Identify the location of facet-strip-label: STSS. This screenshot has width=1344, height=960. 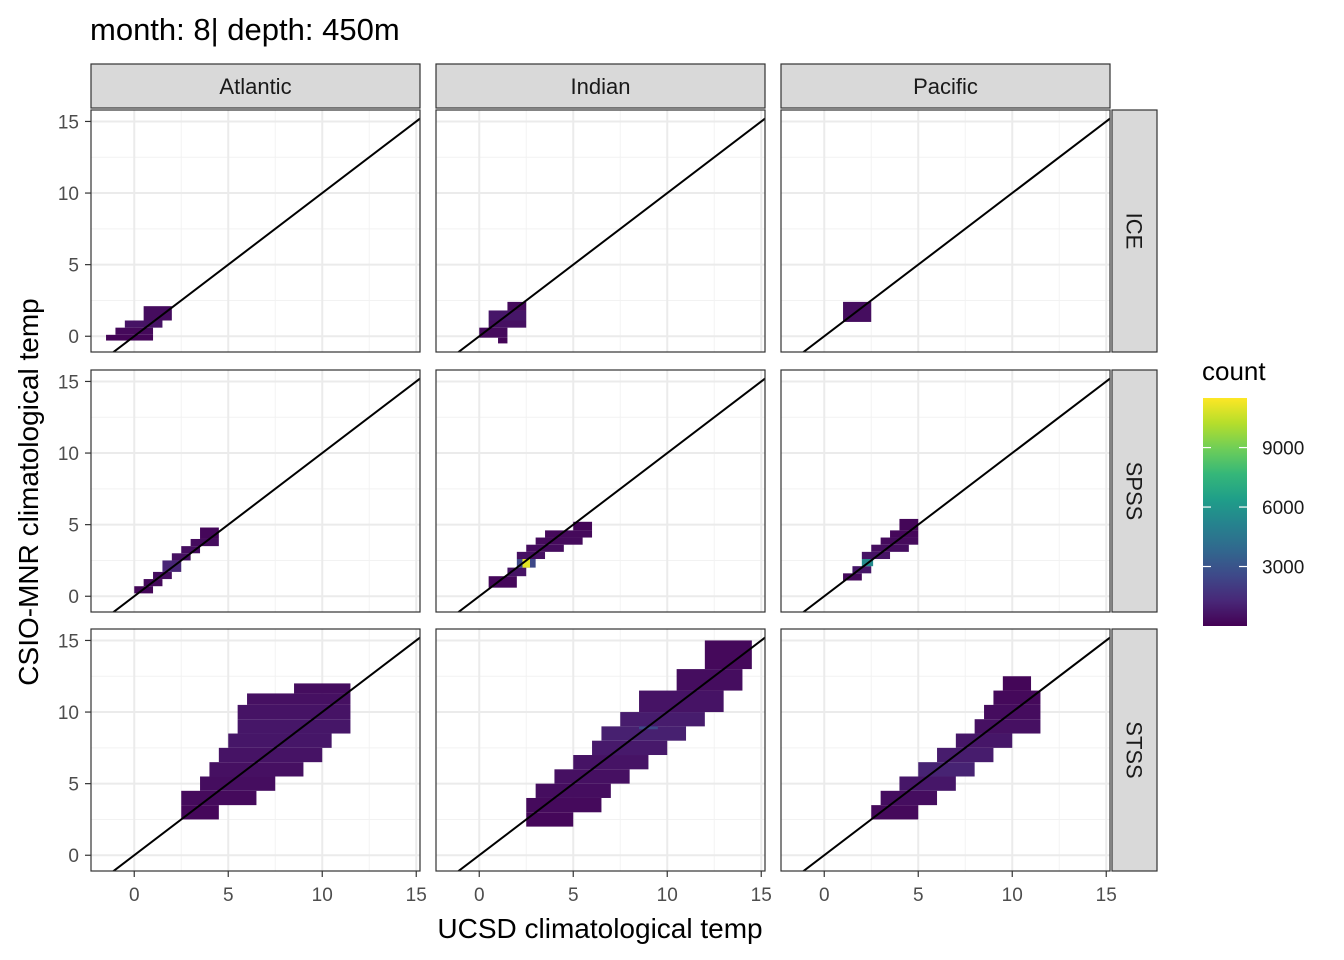
(1134, 749).